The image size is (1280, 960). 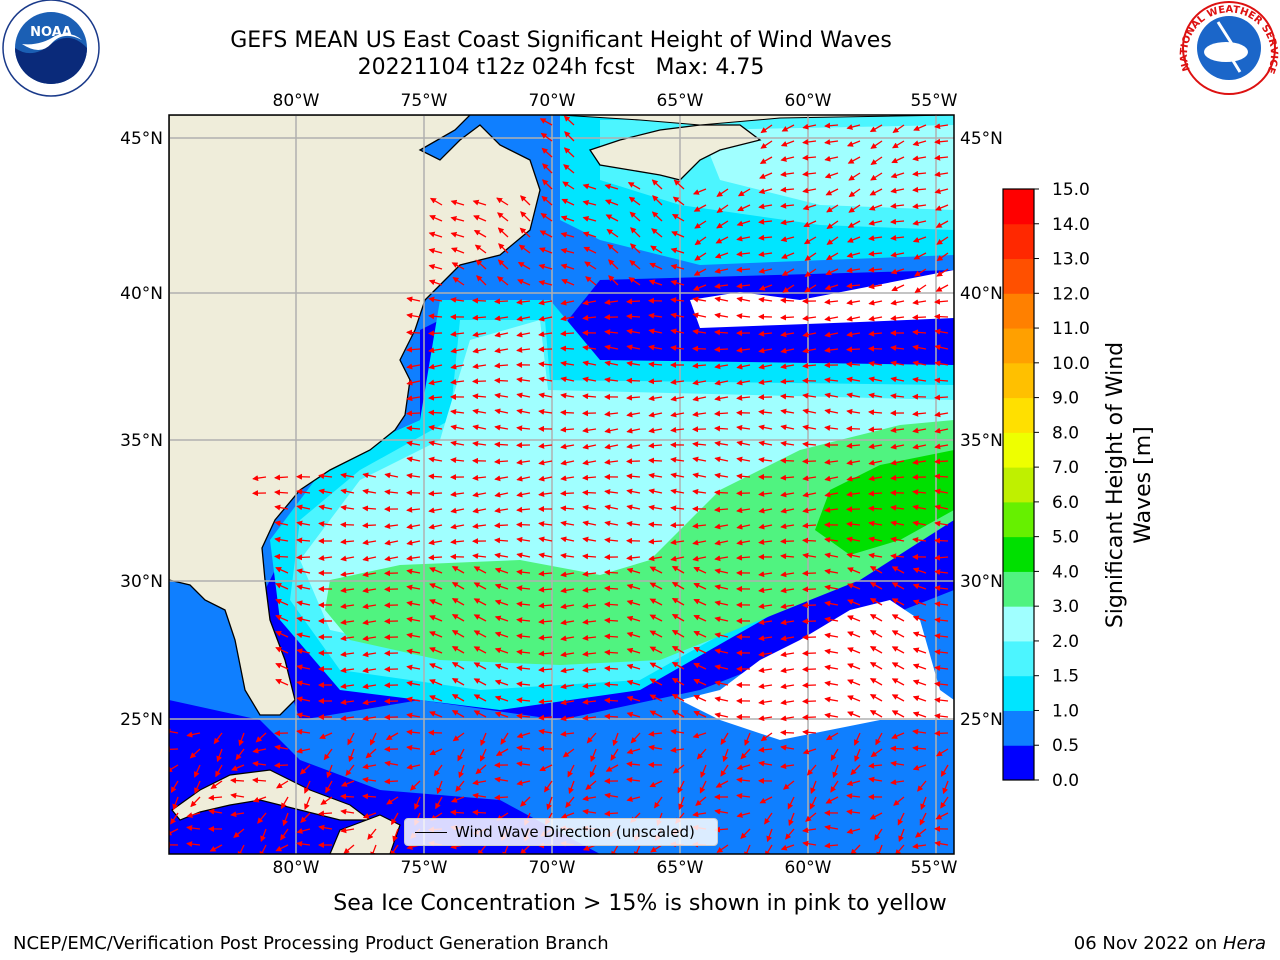 What do you see at coordinates (1071, 225) in the screenshot?
I see `colorbar-tick-label: 14.0` at bounding box center [1071, 225].